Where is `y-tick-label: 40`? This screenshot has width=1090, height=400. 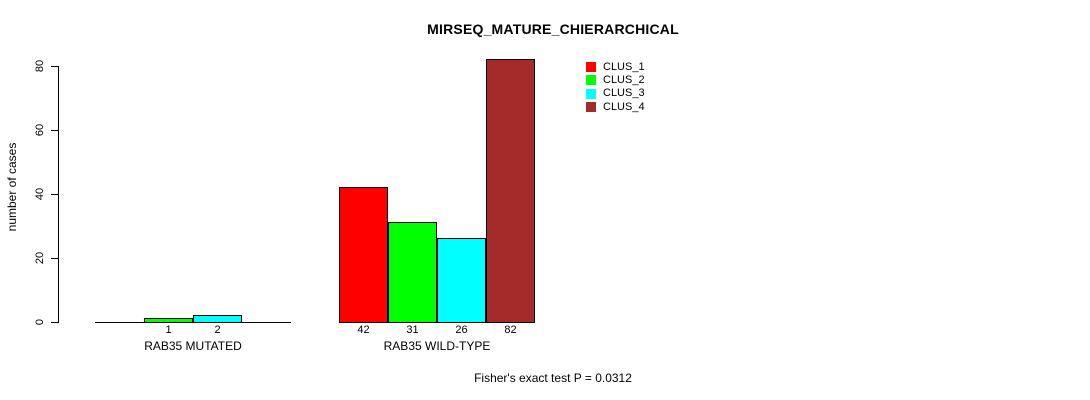 y-tick-label: 40 is located at coordinates (40, 194).